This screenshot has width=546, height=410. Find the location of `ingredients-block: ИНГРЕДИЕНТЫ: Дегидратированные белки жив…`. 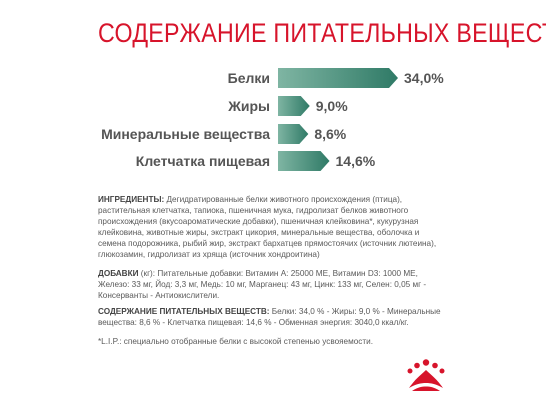

ingredients-block: ИНГРЕДИЕНТЫ: Дегидратированные белки жив… is located at coordinates (273, 227).